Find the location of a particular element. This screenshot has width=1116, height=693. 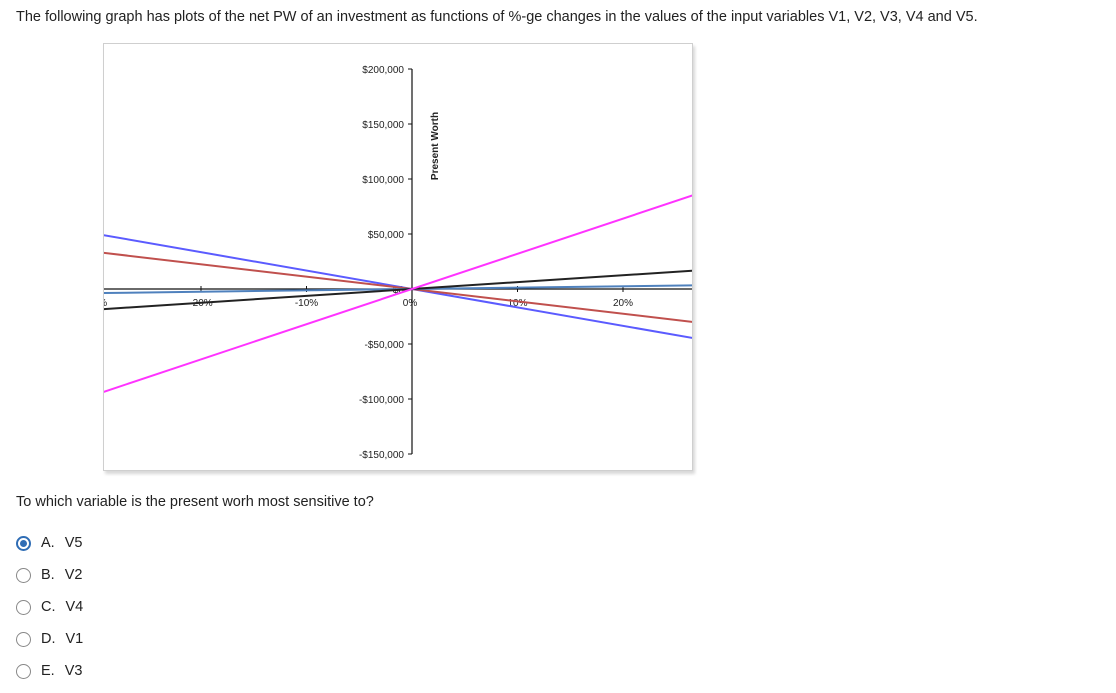

x-tick-label: 0% is located at coordinates (410, 303).